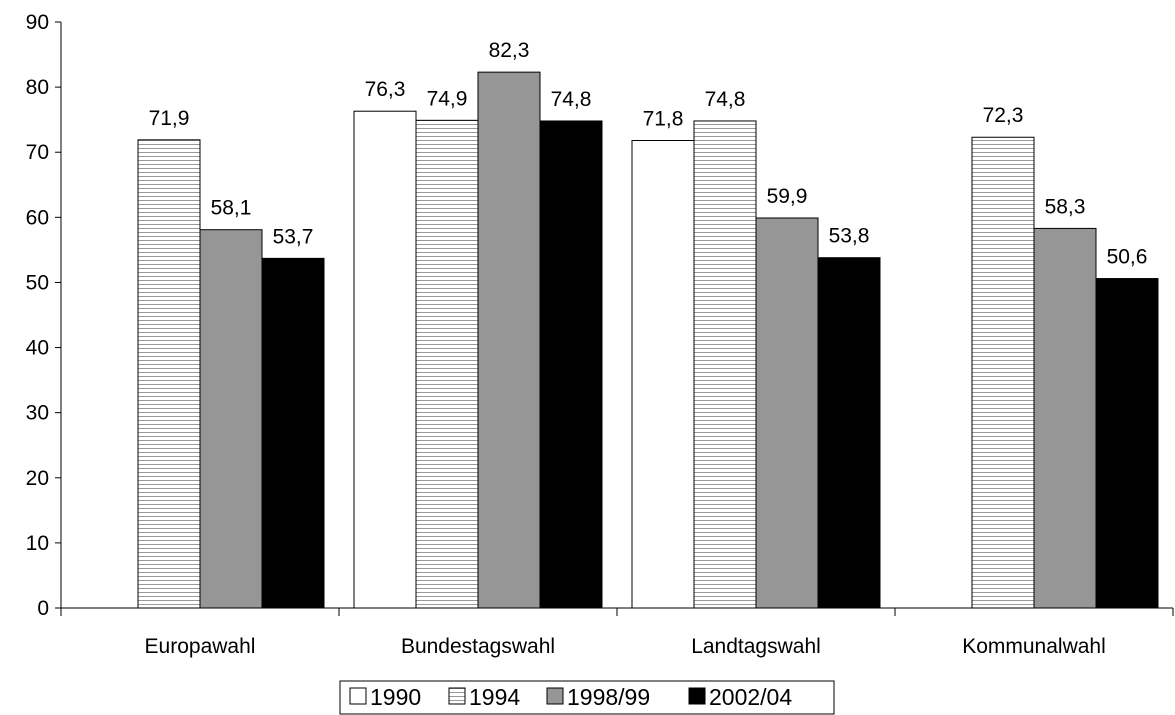 This screenshot has height=715, width=1175. What do you see at coordinates (478, 646) in the screenshot?
I see `x-category-label: Bundestagswahl` at bounding box center [478, 646].